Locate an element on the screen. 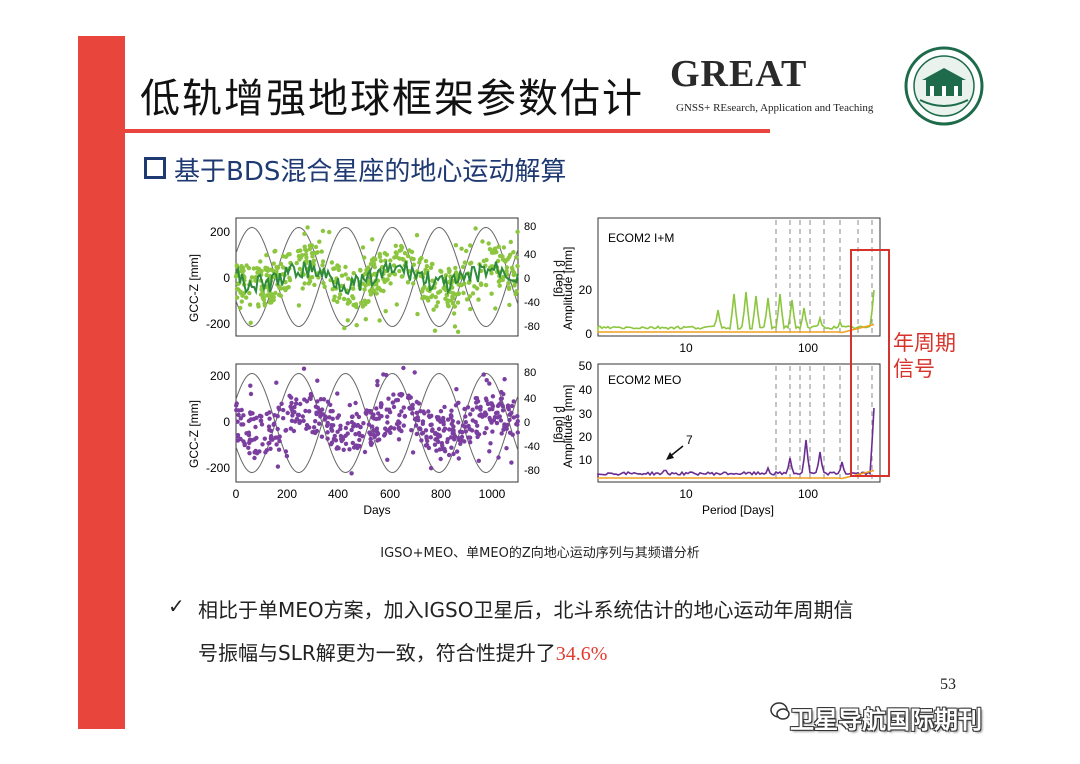  bl-y2tick-40: 40 is located at coordinates (530, 399).